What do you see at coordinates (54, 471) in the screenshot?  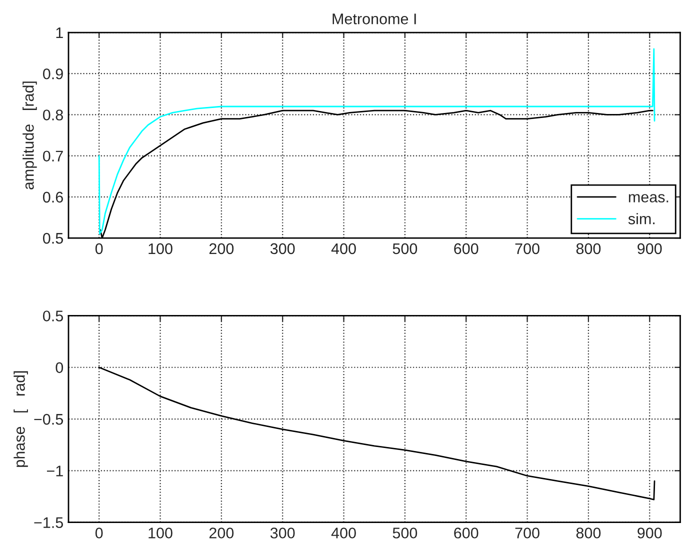 I see `y-tick-label: −1` at bounding box center [54, 471].